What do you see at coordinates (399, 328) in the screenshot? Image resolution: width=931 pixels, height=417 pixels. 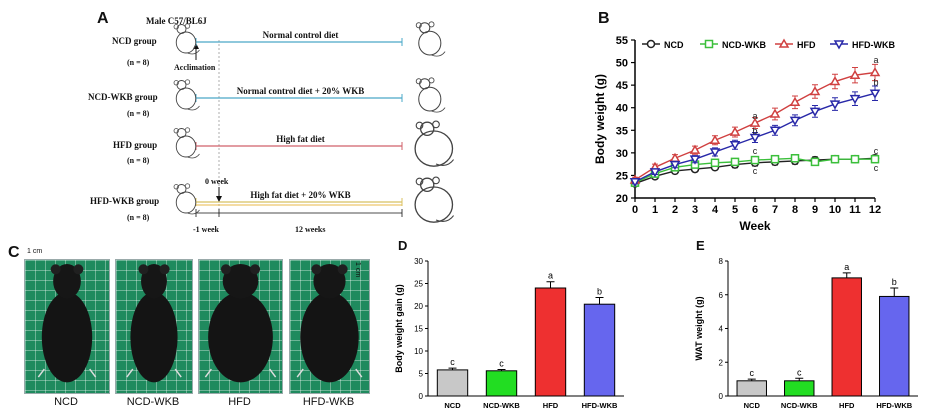 I see `y-axis-title: Body weight gain (g)` at bounding box center [399, 328].